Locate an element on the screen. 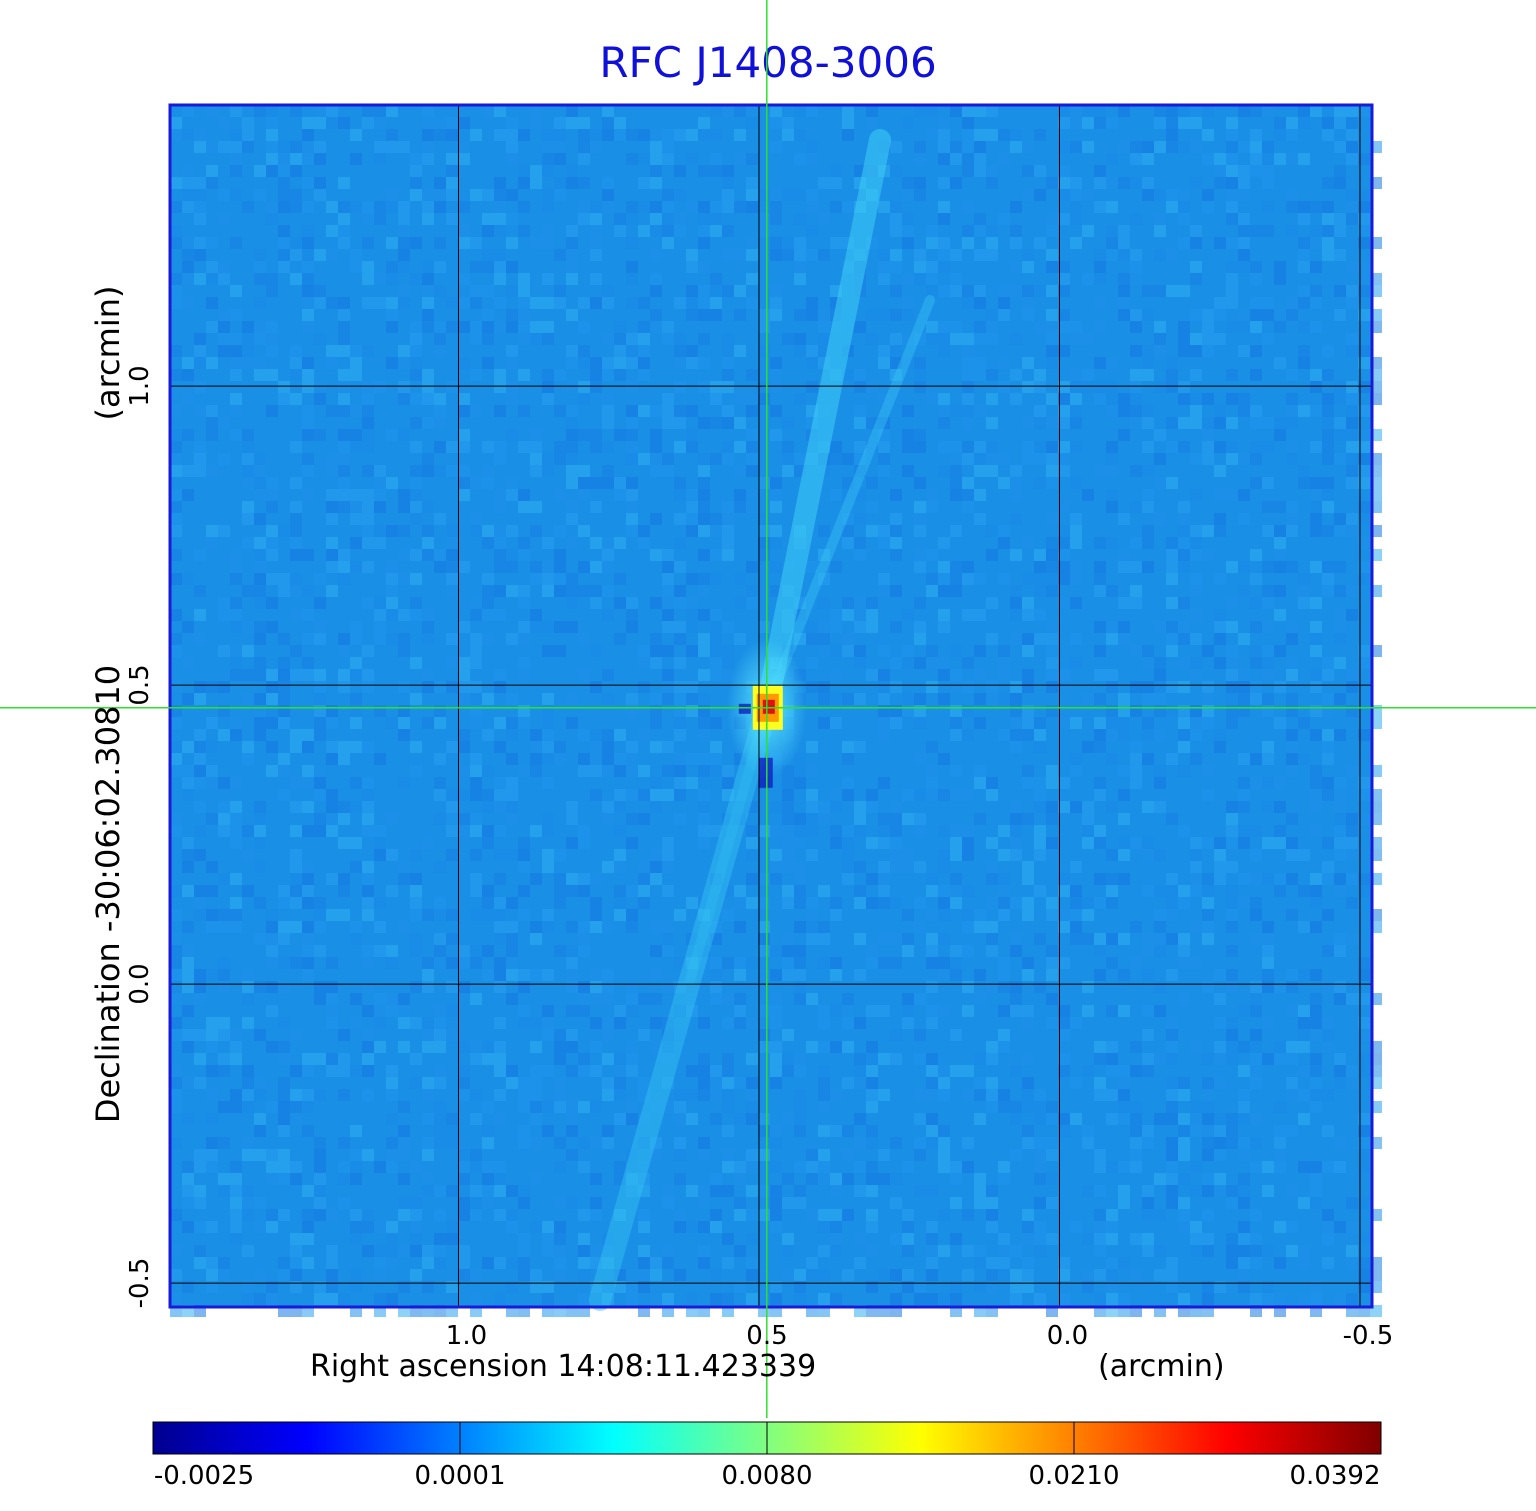  y-tick-label: 1.0 is located at coordinates (140, 386).